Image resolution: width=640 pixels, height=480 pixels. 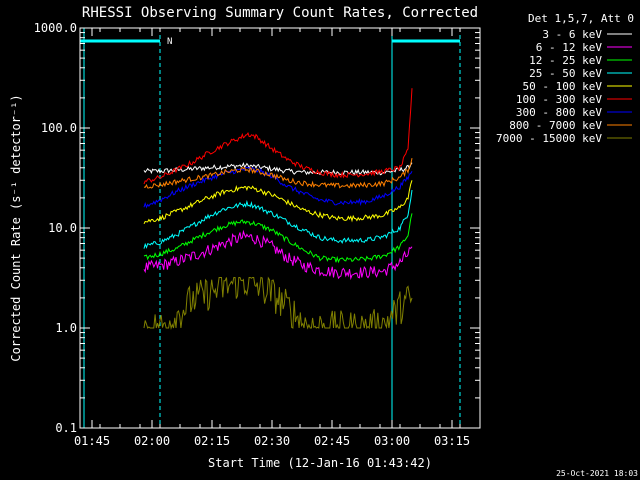 I want to click on y-tick-label: 1000.0, so click(x=55, y=28).